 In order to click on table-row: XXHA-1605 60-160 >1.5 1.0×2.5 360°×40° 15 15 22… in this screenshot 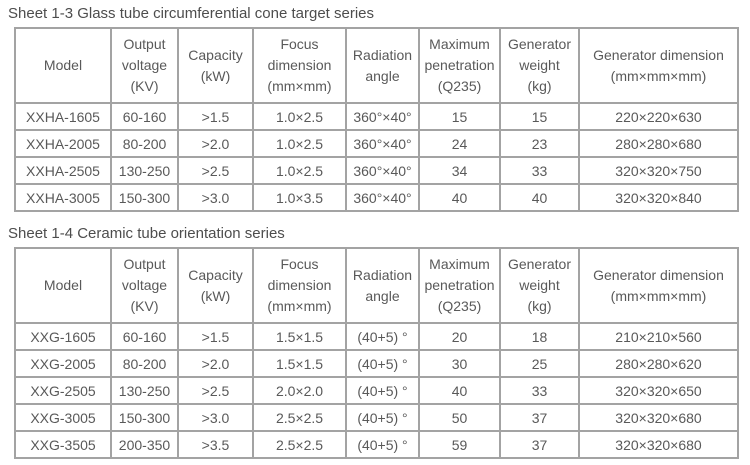, I will do `click(376, 116)`.